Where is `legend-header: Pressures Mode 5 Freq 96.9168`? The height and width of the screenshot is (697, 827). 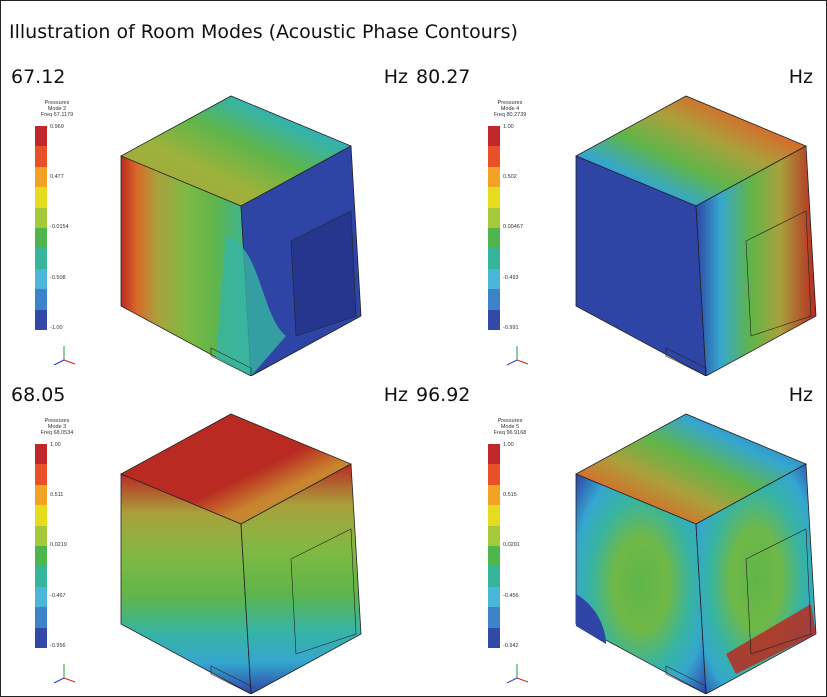 legend-header: Pressures Mode 5 Freq 96.9168 is located at coordinates (510, 427).